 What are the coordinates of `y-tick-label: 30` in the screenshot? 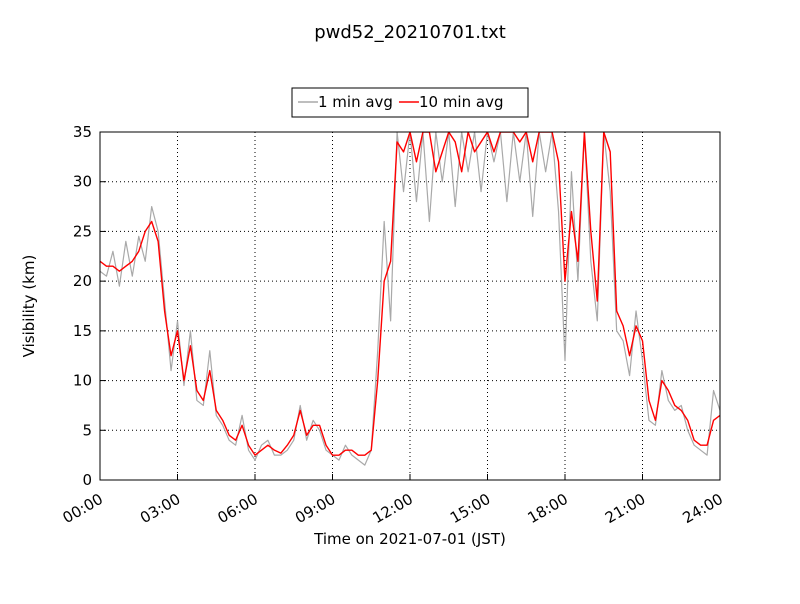 It's located at (82, 182).